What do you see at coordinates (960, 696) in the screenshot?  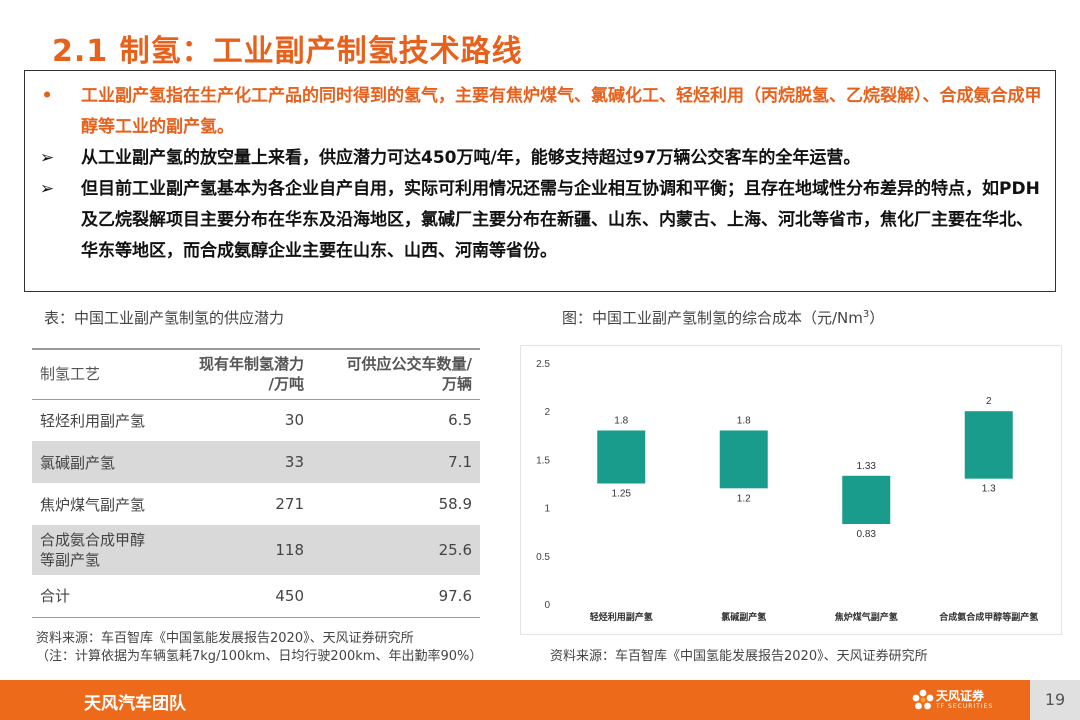 I see `logo-wordmark: 天风证券` at bounding box center [960, 696].